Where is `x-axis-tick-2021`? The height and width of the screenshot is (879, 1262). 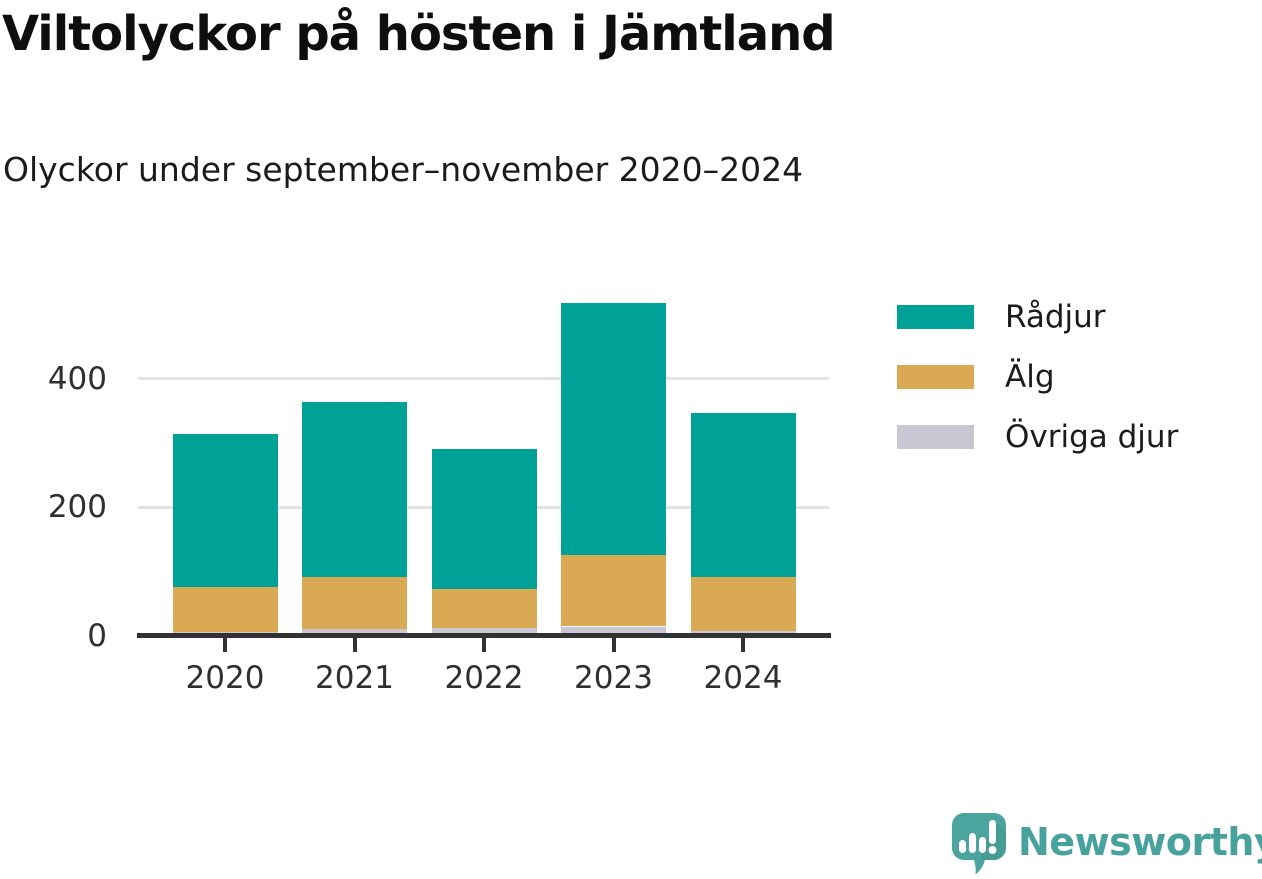
x-axis-tick-2021 is located at coordinates (354, 645).